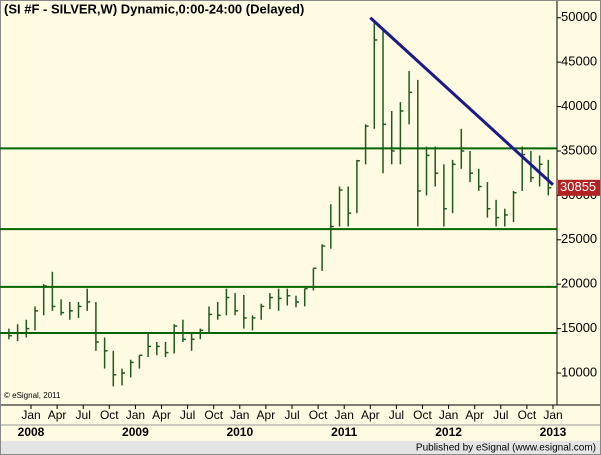 This screenshot has width=601, height=455. I want to click on last-price-box, so click(579, 187).